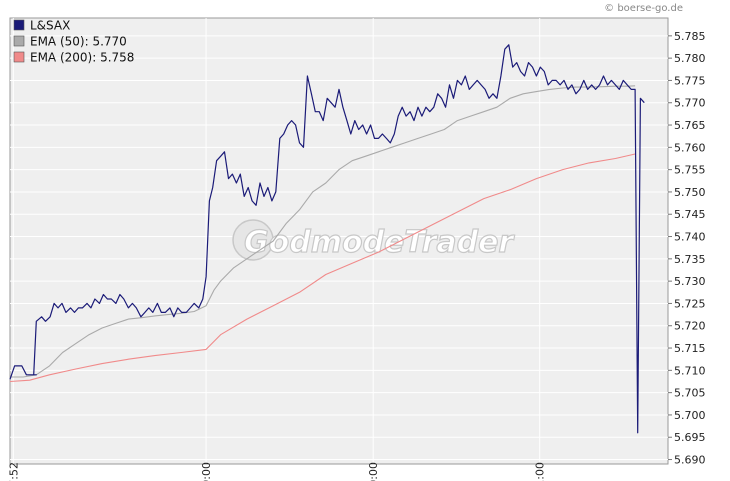 The image size is (730, 481). What do you see at coordinates (690, 259) in the screenshot?
I see `y-tick-label: 5.735` at bounding box center [690, 259].